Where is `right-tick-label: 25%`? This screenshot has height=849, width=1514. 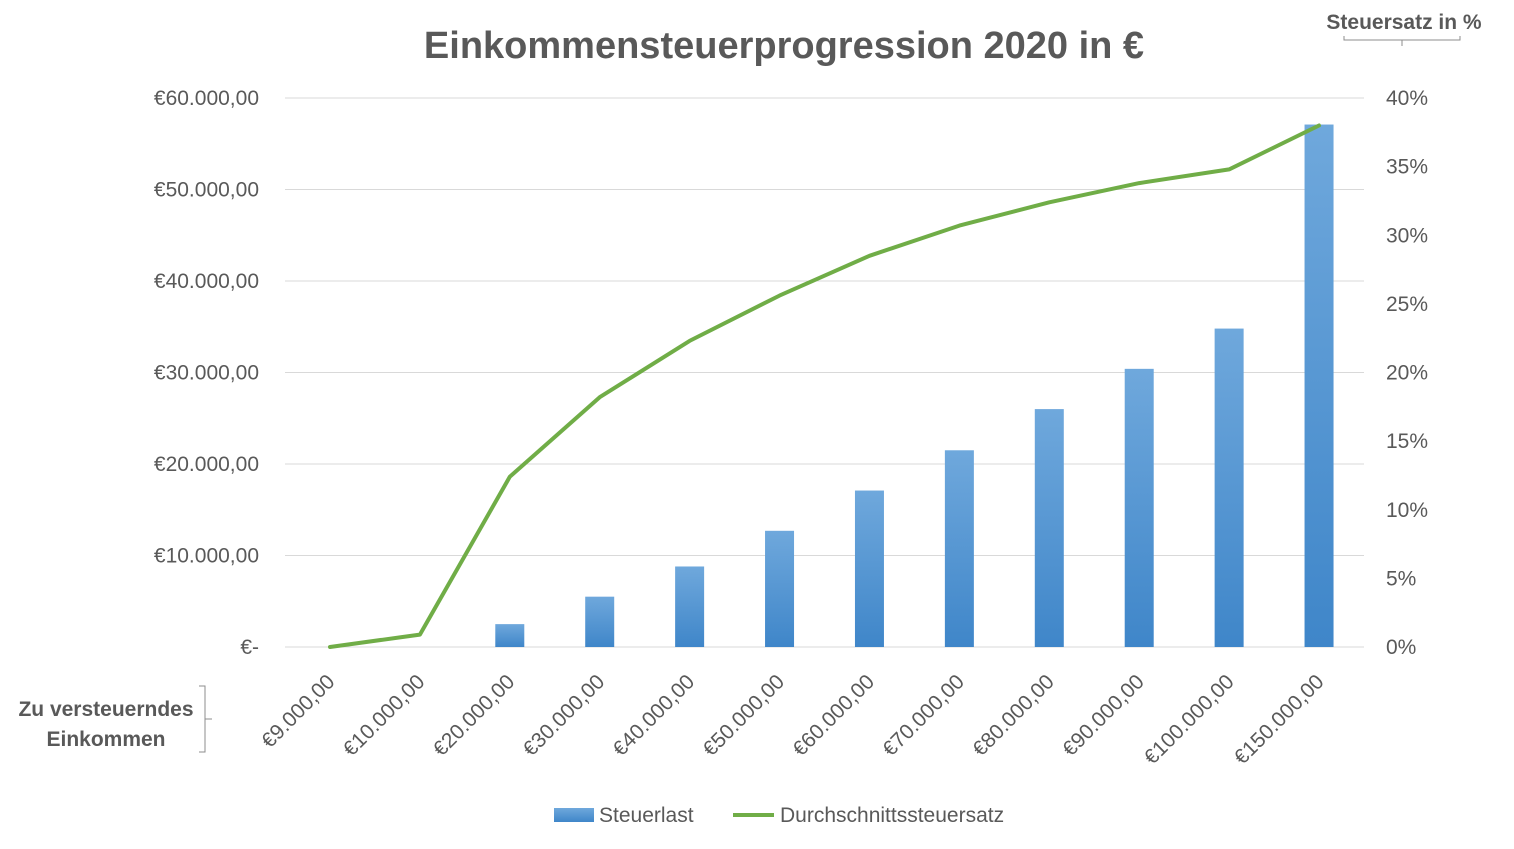 right-tick-label: 25% is located at coordinates (1407, 304).